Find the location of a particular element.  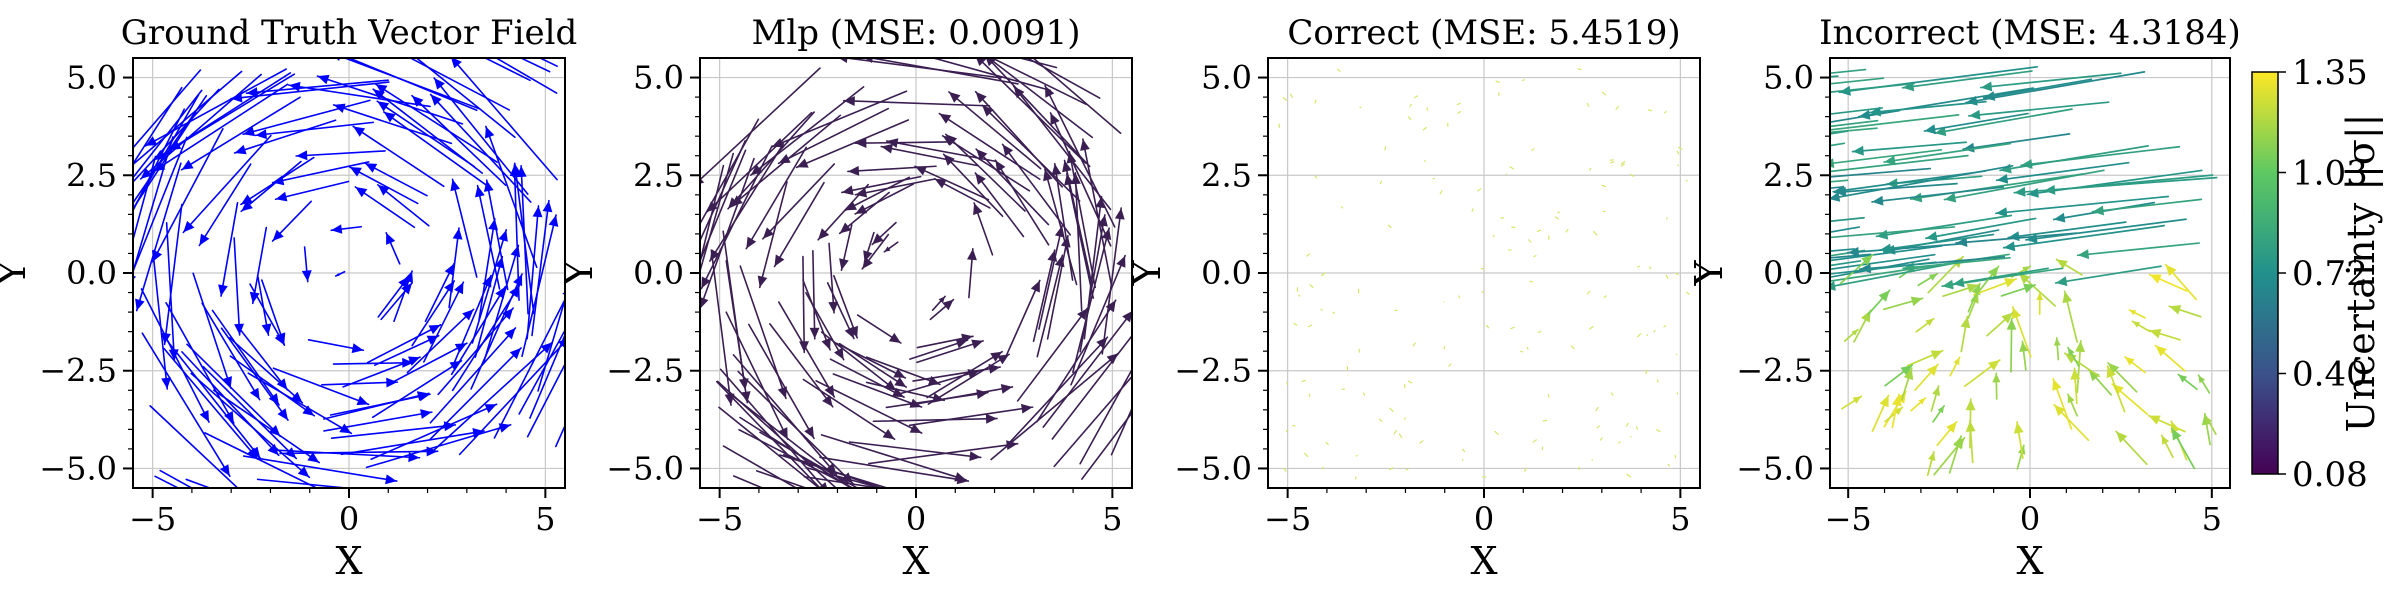

y-tick-label: 2.5 is located at coordinates (1788, 175).